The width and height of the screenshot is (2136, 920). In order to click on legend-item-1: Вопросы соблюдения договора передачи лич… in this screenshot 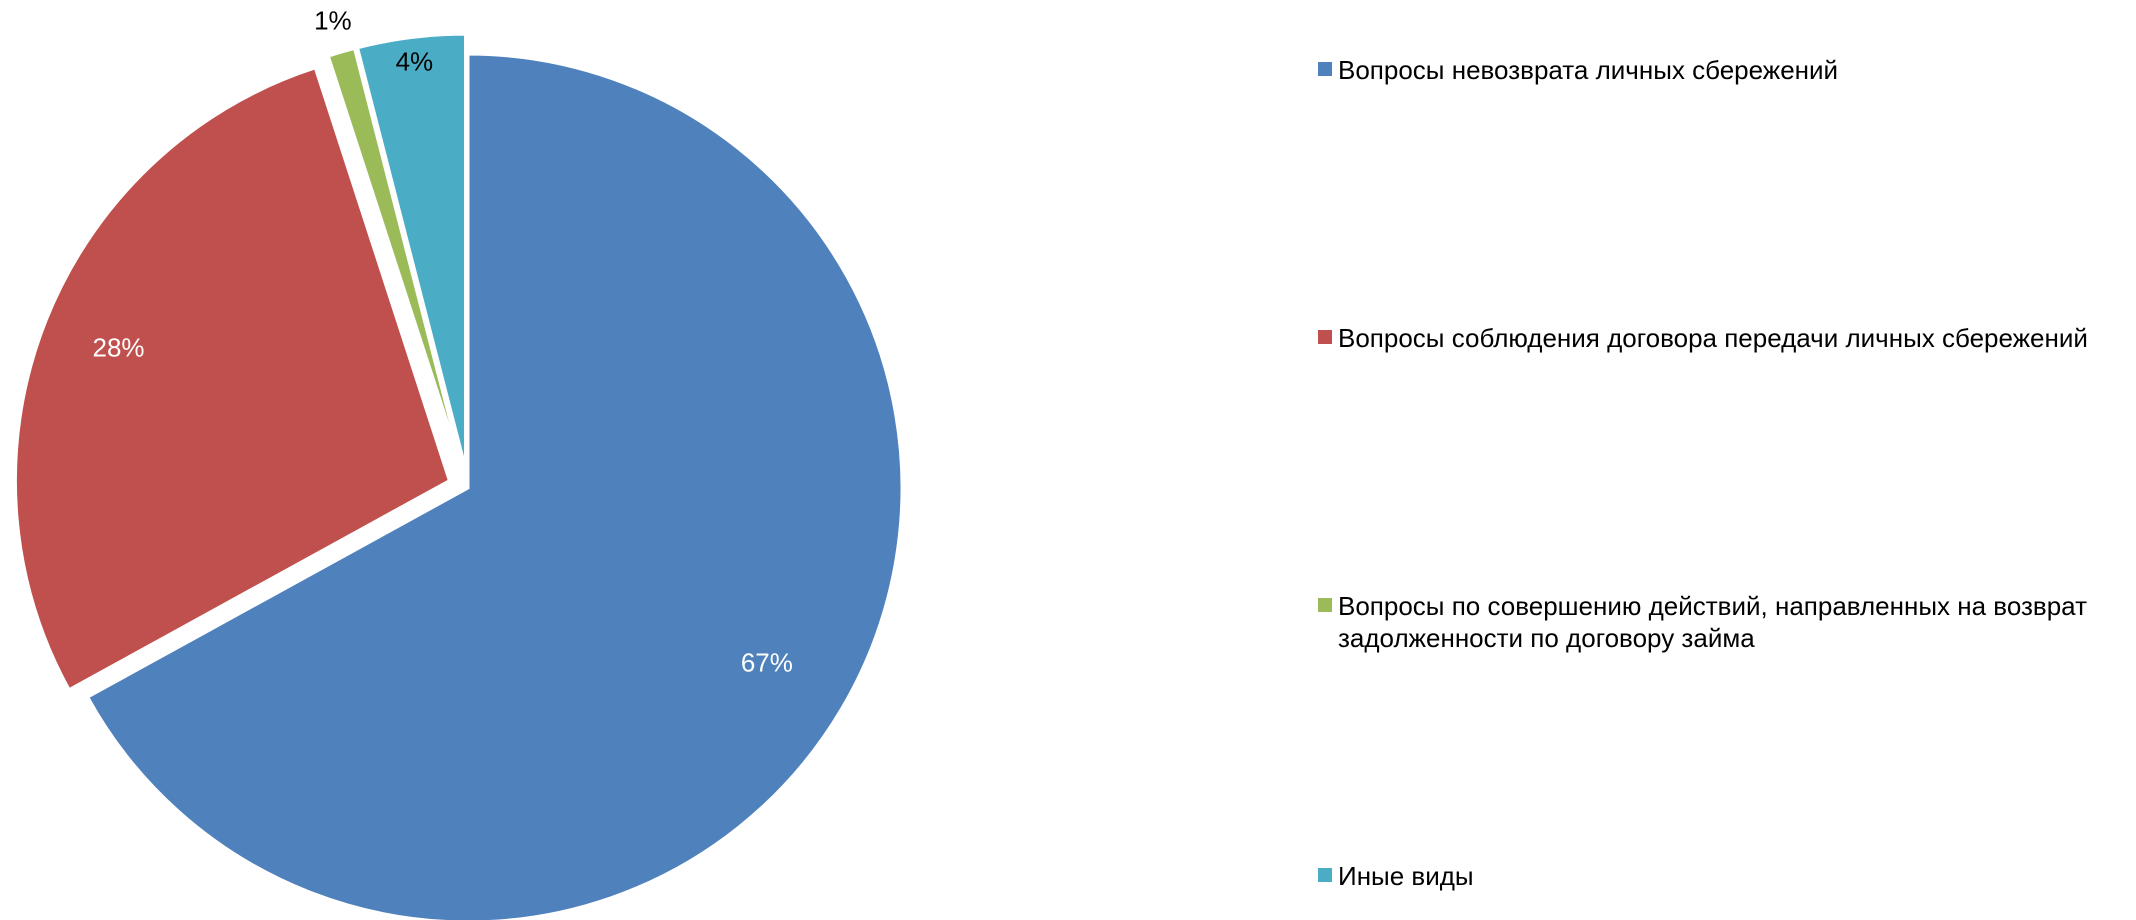, I will do `click(1723, 338)`.